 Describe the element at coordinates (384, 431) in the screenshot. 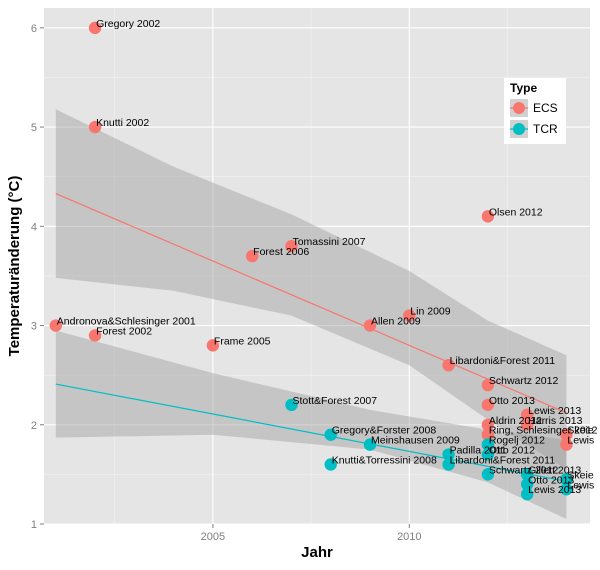

I see `point-label: Gregory&Forster 2008` at that location.